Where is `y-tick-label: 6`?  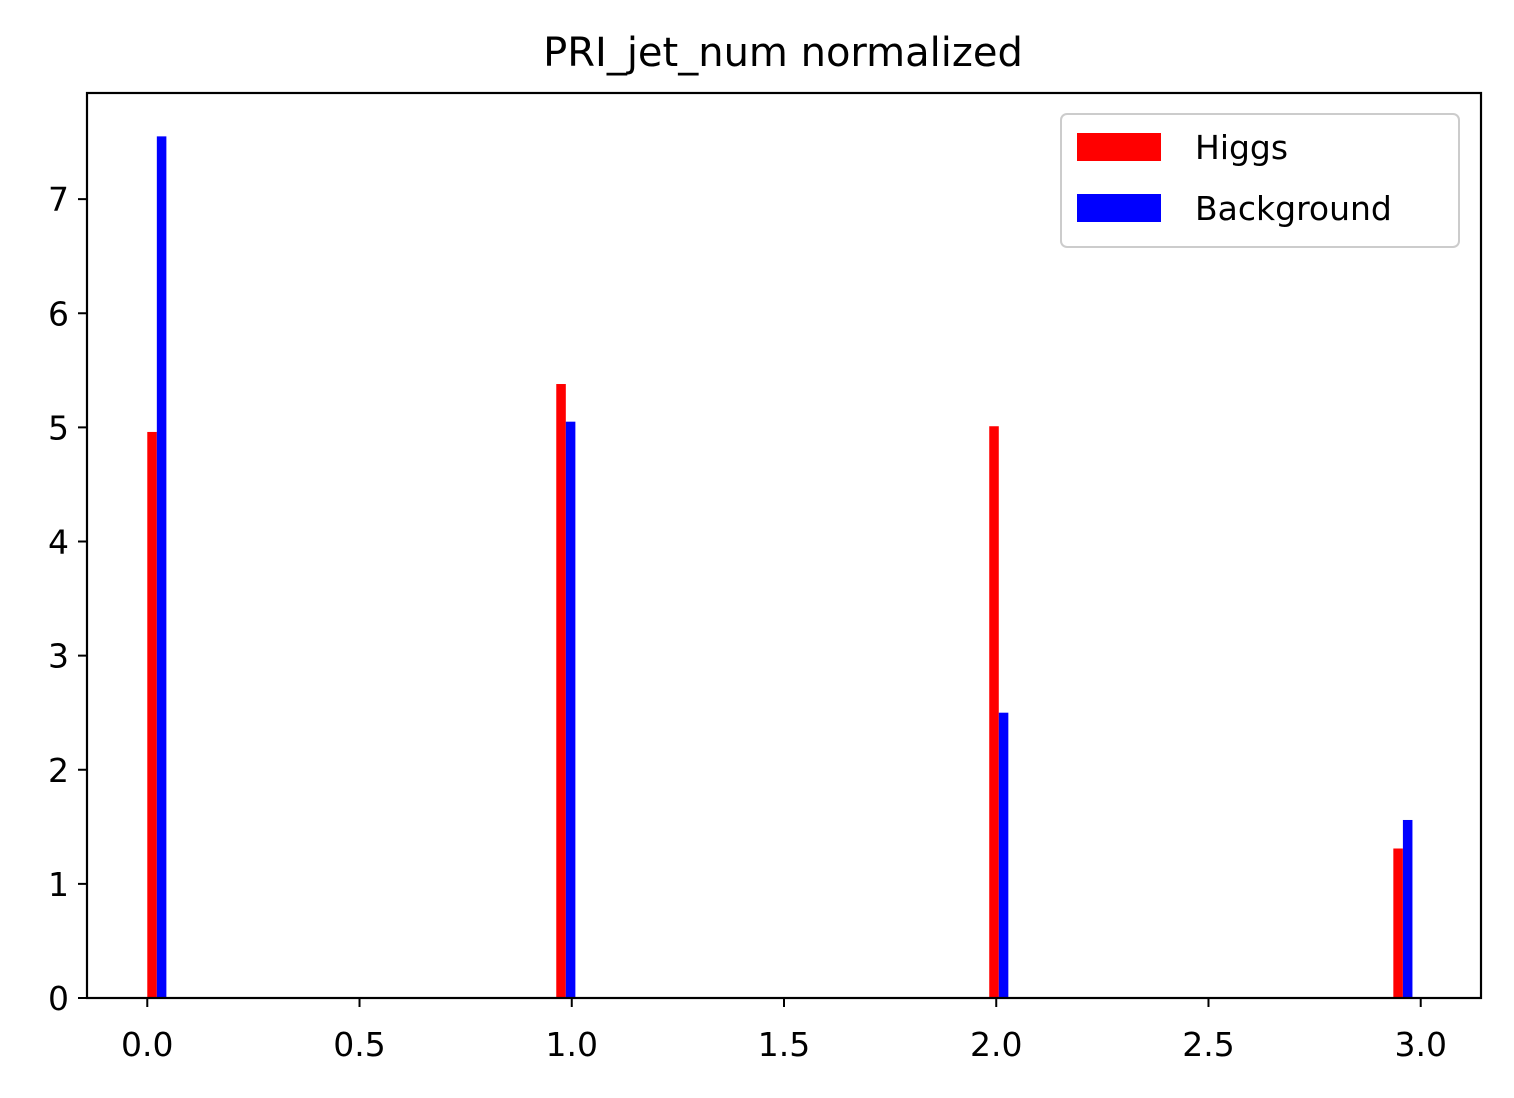 y-tick-label: 6 is located at coordinates (58, 313).